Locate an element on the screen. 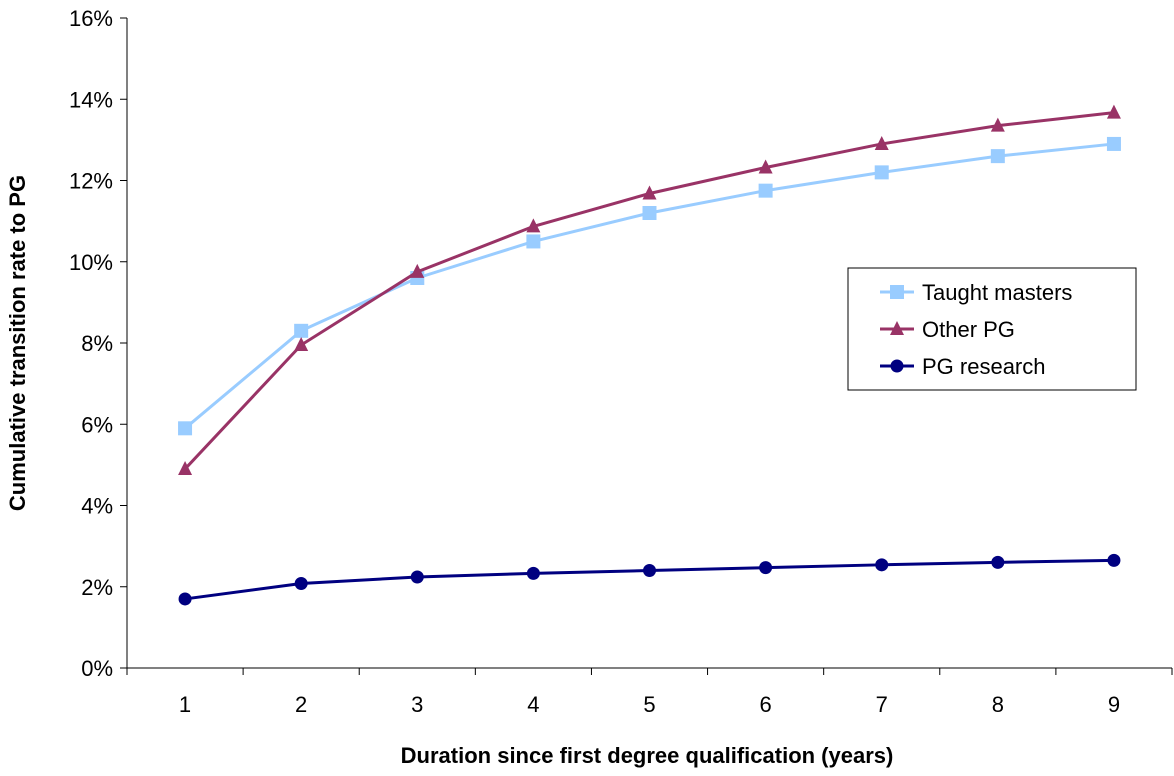  y-tick-label: 4% is located at coordinates (97, 506).